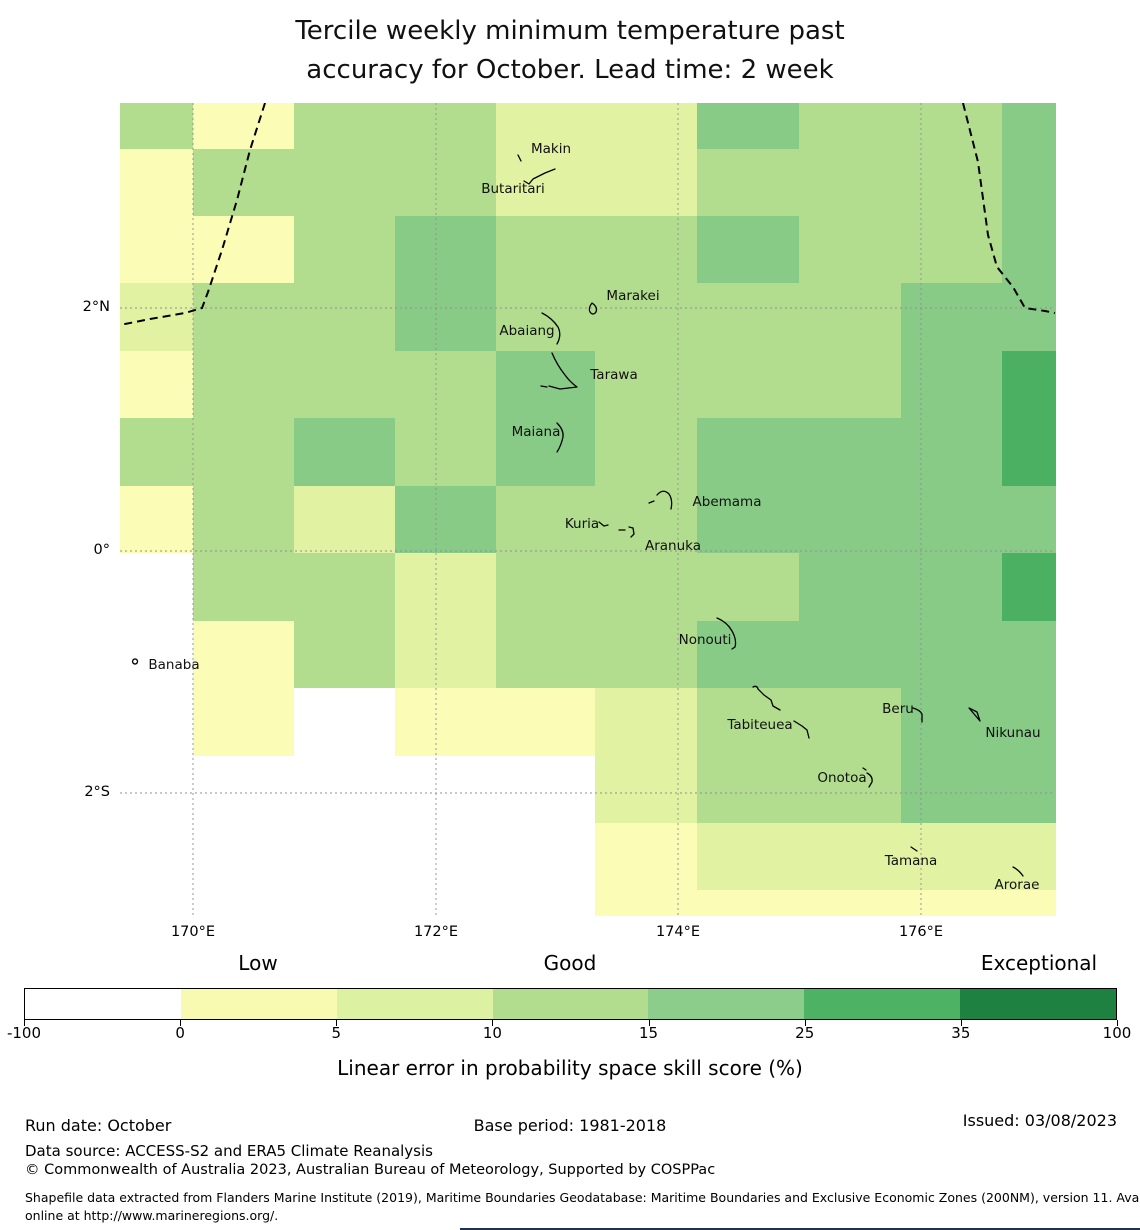 This screenshot has width=1140, height=1230. What do you see at coordinates (593, 308) in the screenshot?
I see `island-outline-Marakei` at bounding box center [593, 308].